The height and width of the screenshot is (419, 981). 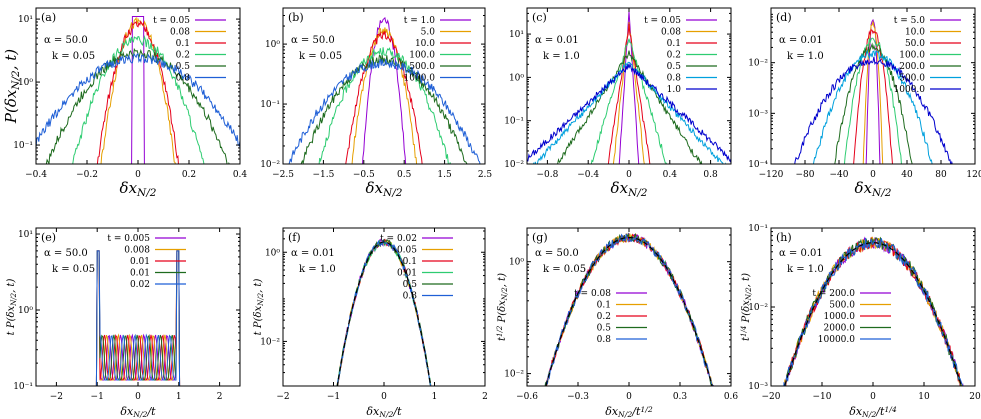 What do you see at coordinates (398, 239) in the screenshot?
I see `legend-label: t = 0.02` at bounding box center [398, 239].